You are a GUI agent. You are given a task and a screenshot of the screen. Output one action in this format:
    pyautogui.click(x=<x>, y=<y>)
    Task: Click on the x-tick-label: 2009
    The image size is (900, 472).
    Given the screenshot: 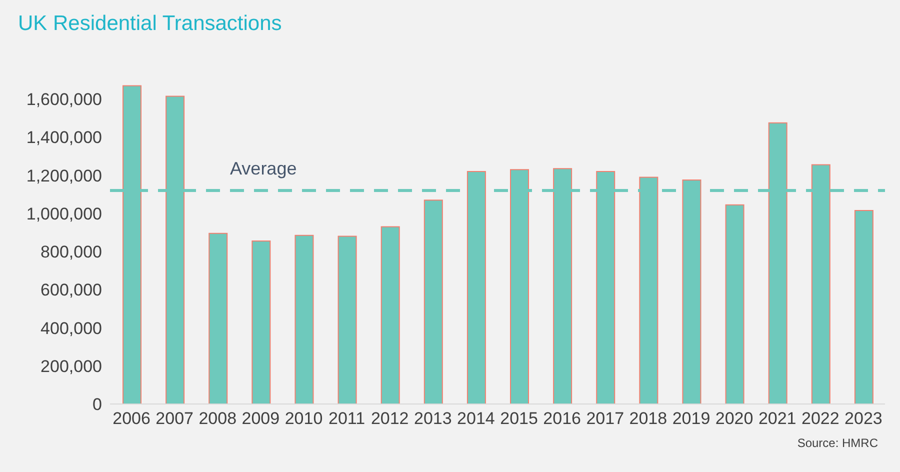 What is the action you would take?
    pyautogui.click(x=261, y=418)
    